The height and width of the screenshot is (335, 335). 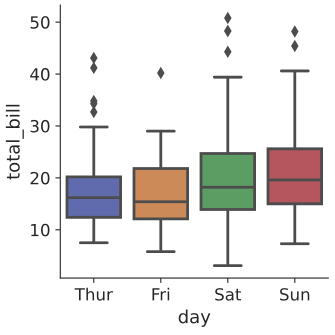 I want to click on y-tick-label: 30, so click(x=40, y=126).